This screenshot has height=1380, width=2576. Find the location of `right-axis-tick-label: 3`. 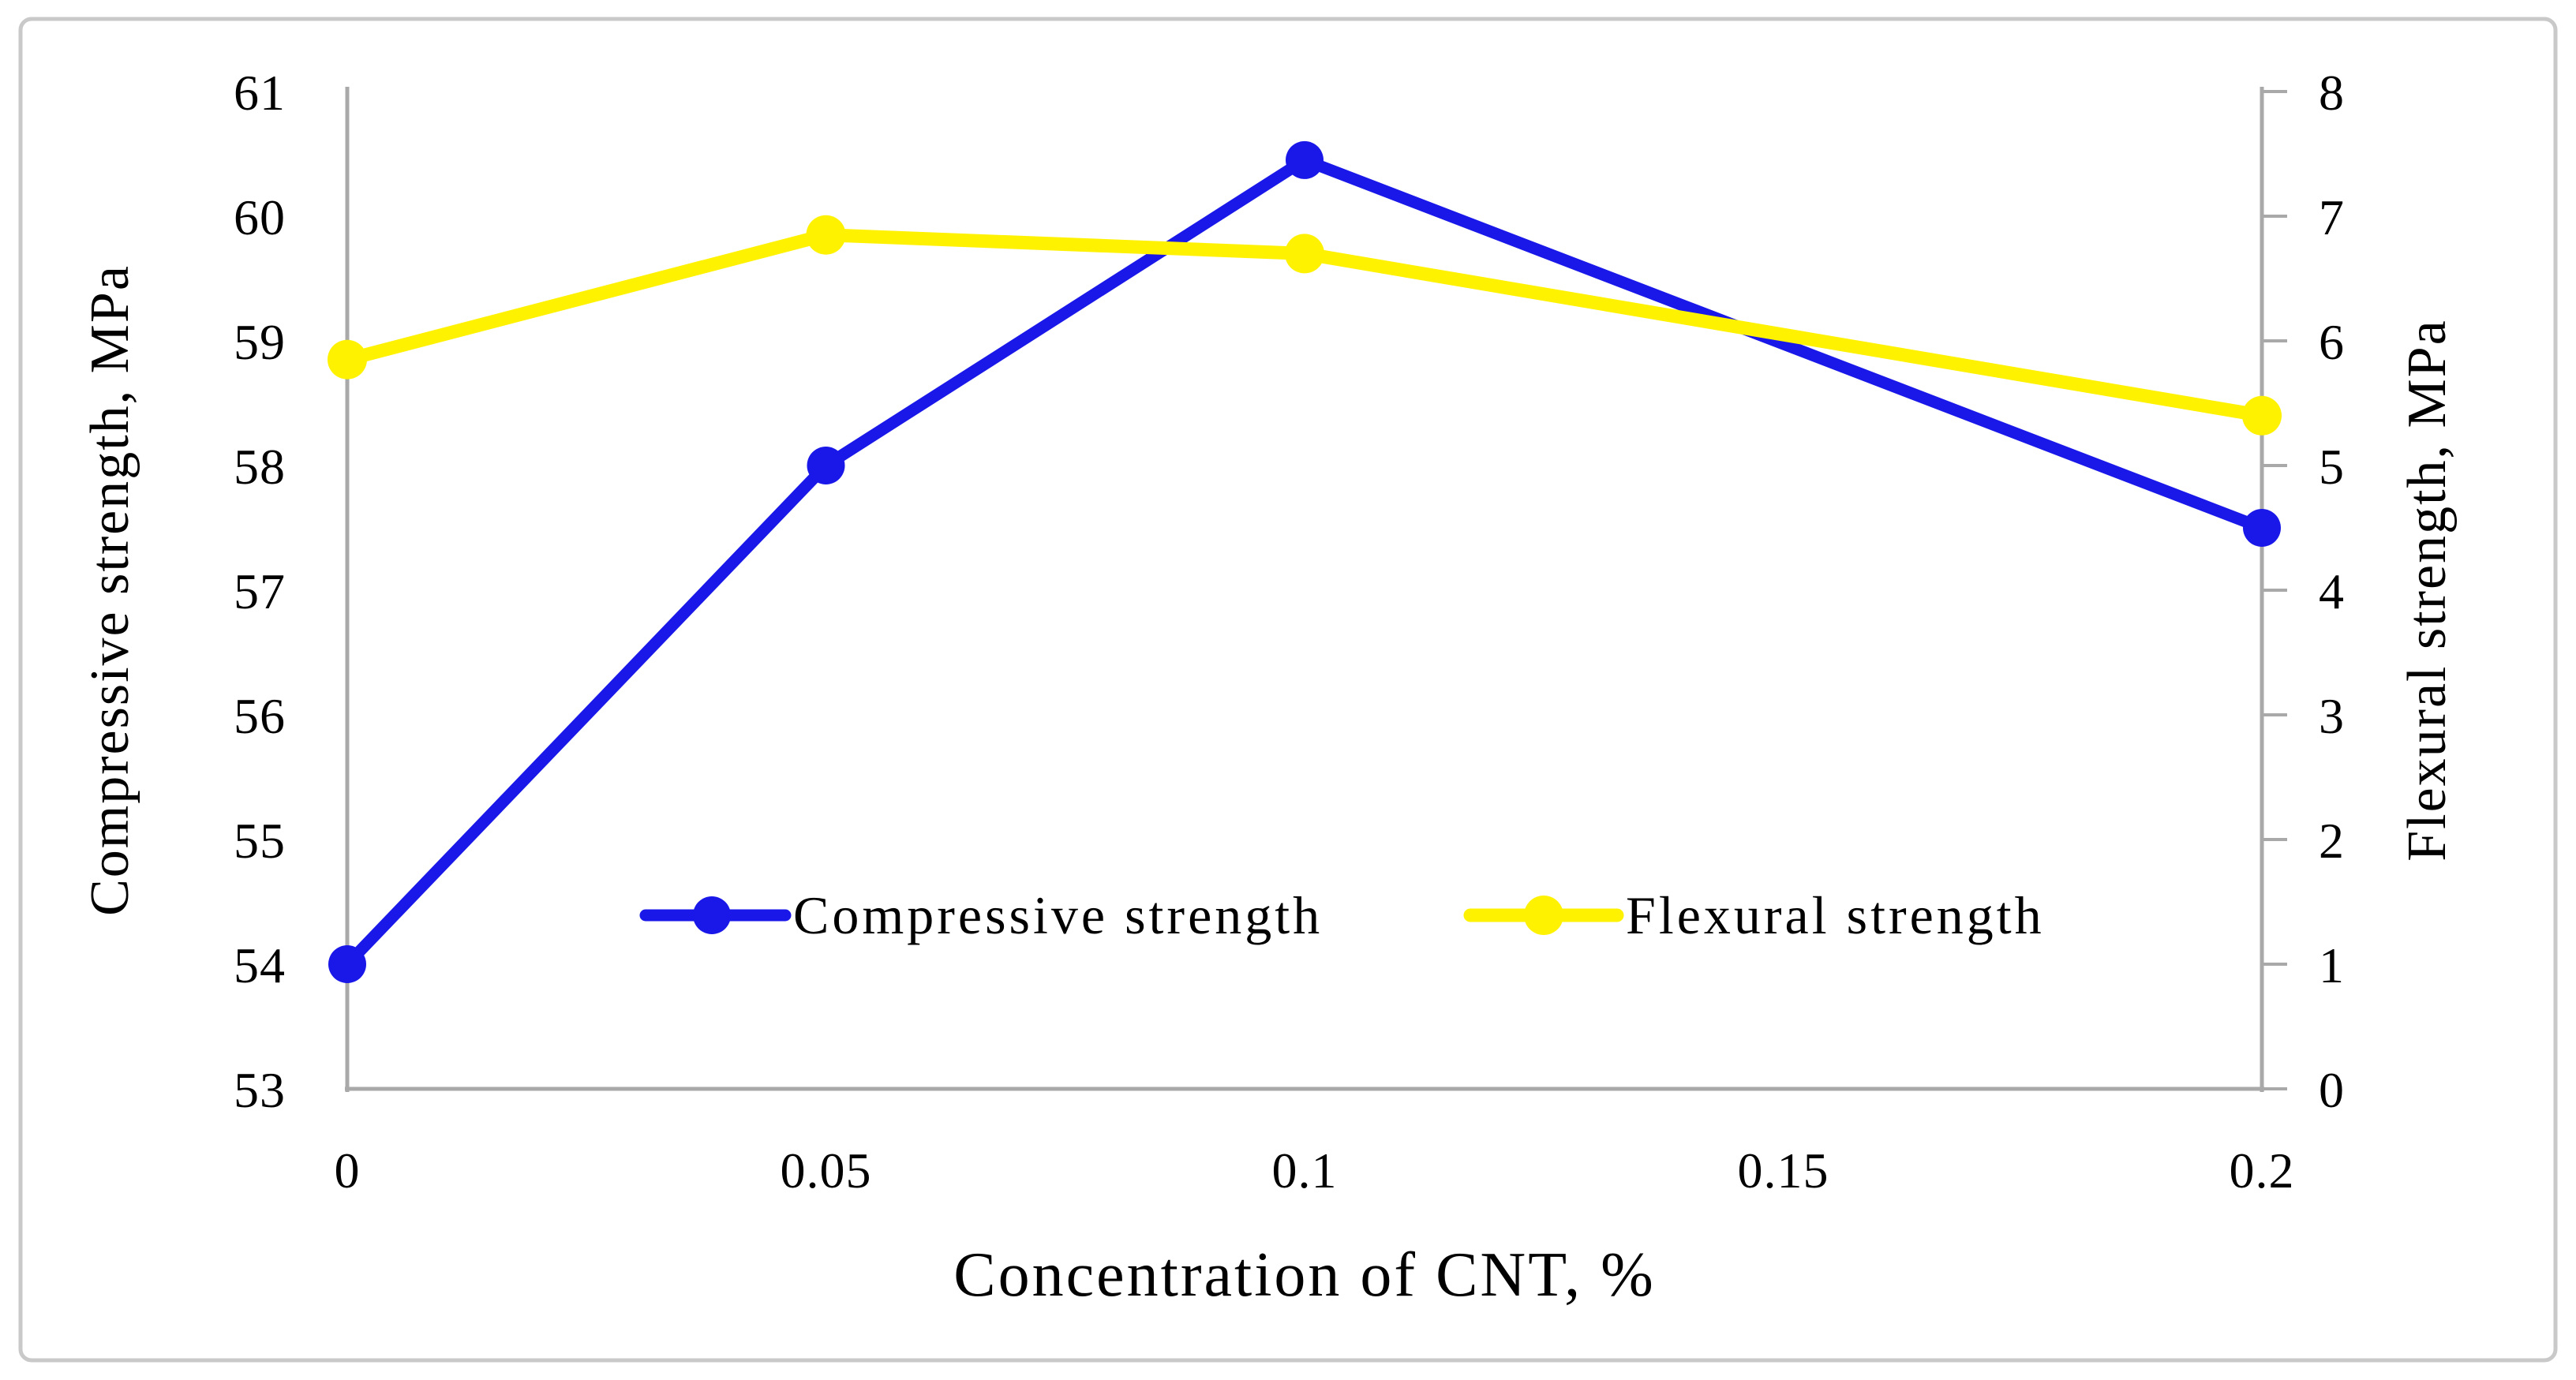

right-axis-tick-label: 3 is located at coordinates (2332, 716).